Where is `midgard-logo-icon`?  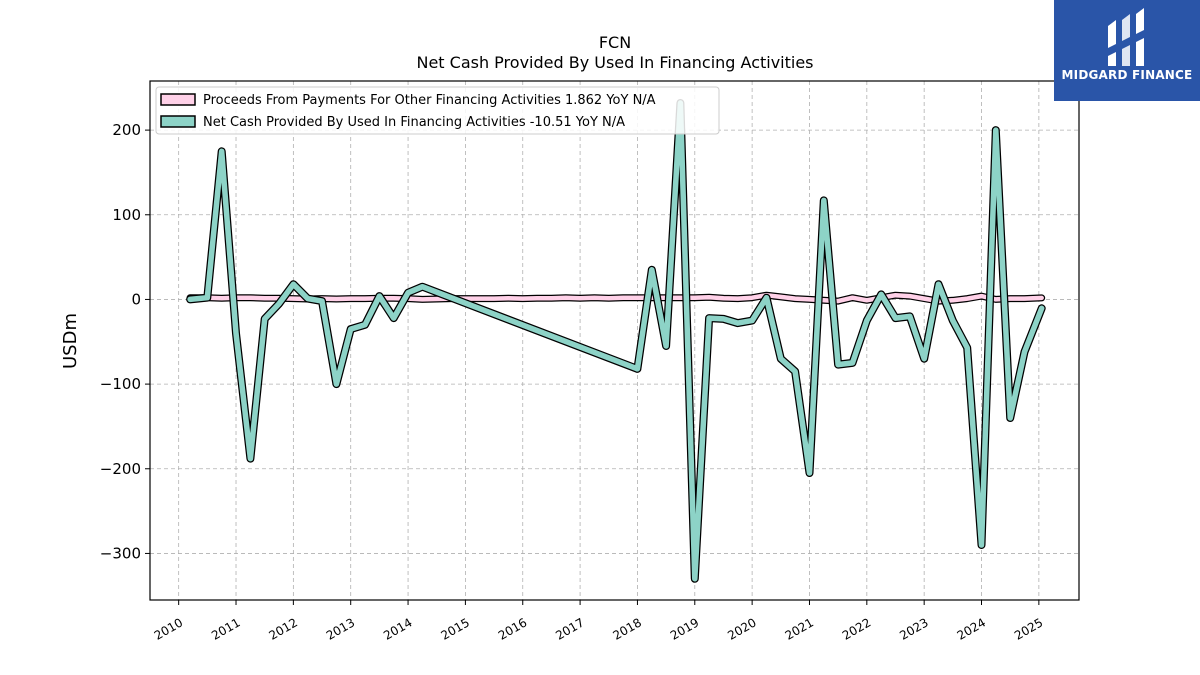 midgard-logo-icon is located at coordinates (1126, 37).